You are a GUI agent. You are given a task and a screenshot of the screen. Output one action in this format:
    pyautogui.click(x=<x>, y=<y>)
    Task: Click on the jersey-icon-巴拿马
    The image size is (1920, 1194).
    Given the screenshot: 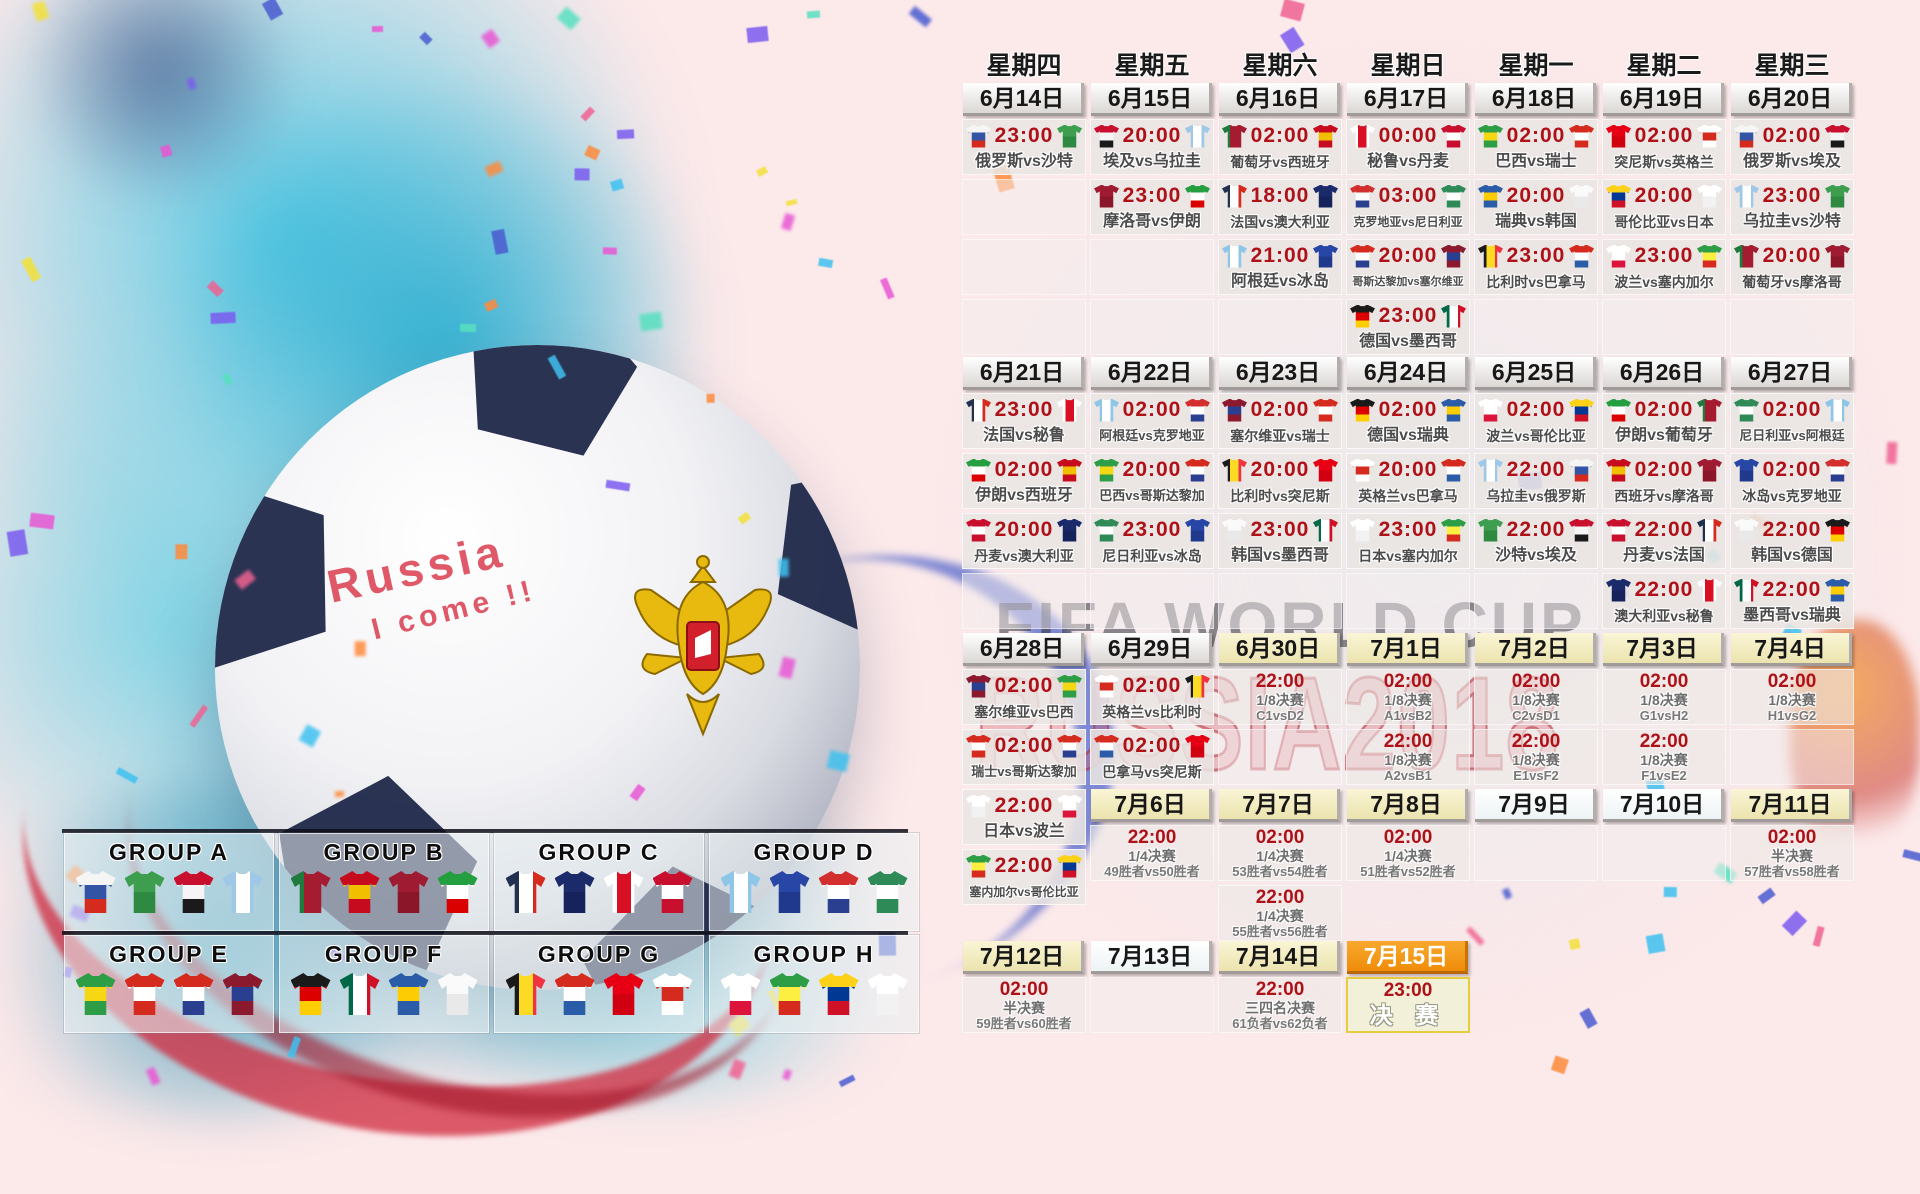 What is the action you would take?
    pyautogui.click(x=1106, y=746)
    